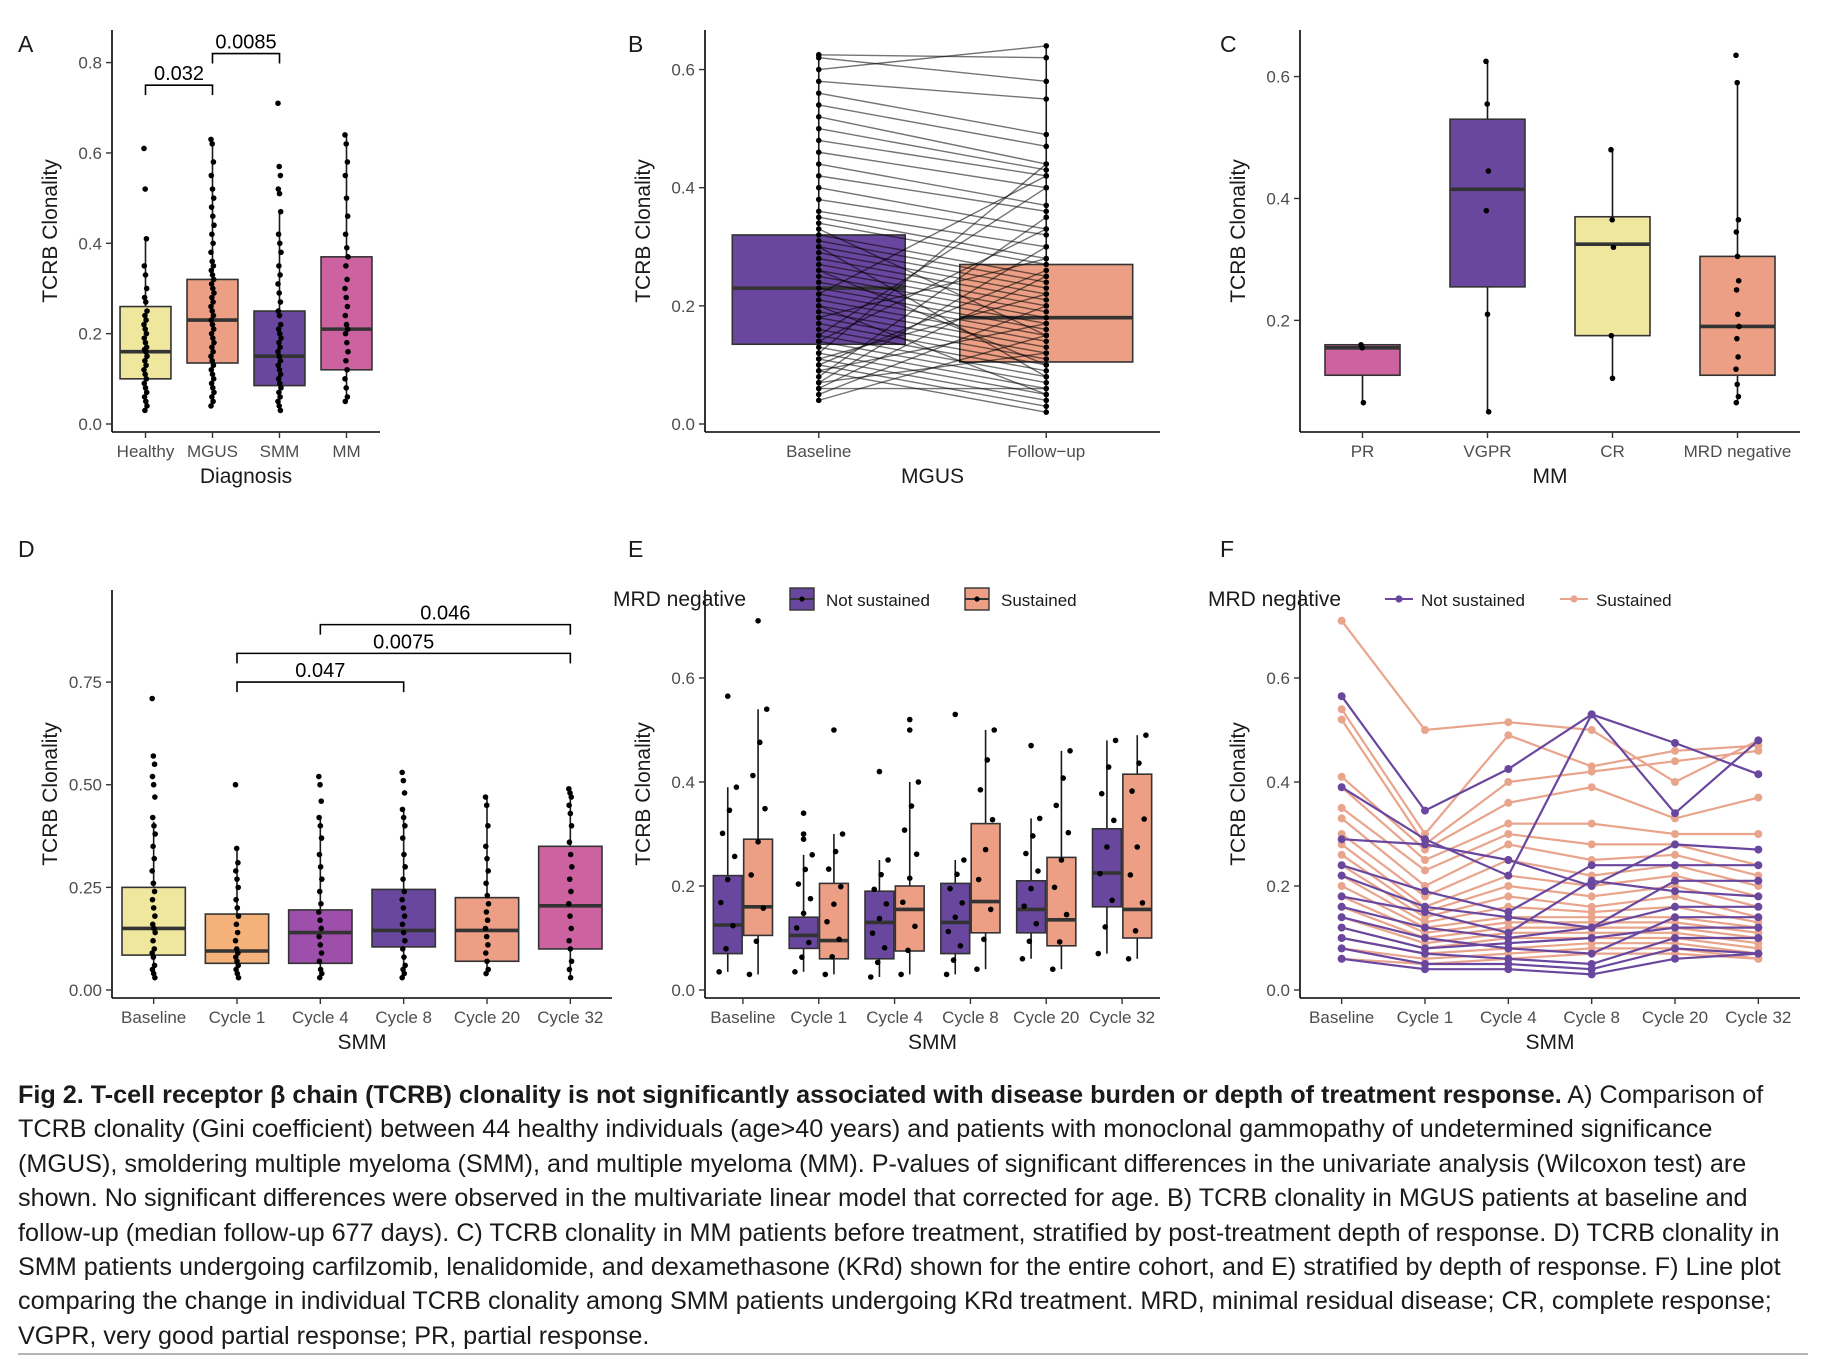  Describe the element at coordinates (1278, 77) in the screenshot. I see `y-tick-label: 0.6` at that location.